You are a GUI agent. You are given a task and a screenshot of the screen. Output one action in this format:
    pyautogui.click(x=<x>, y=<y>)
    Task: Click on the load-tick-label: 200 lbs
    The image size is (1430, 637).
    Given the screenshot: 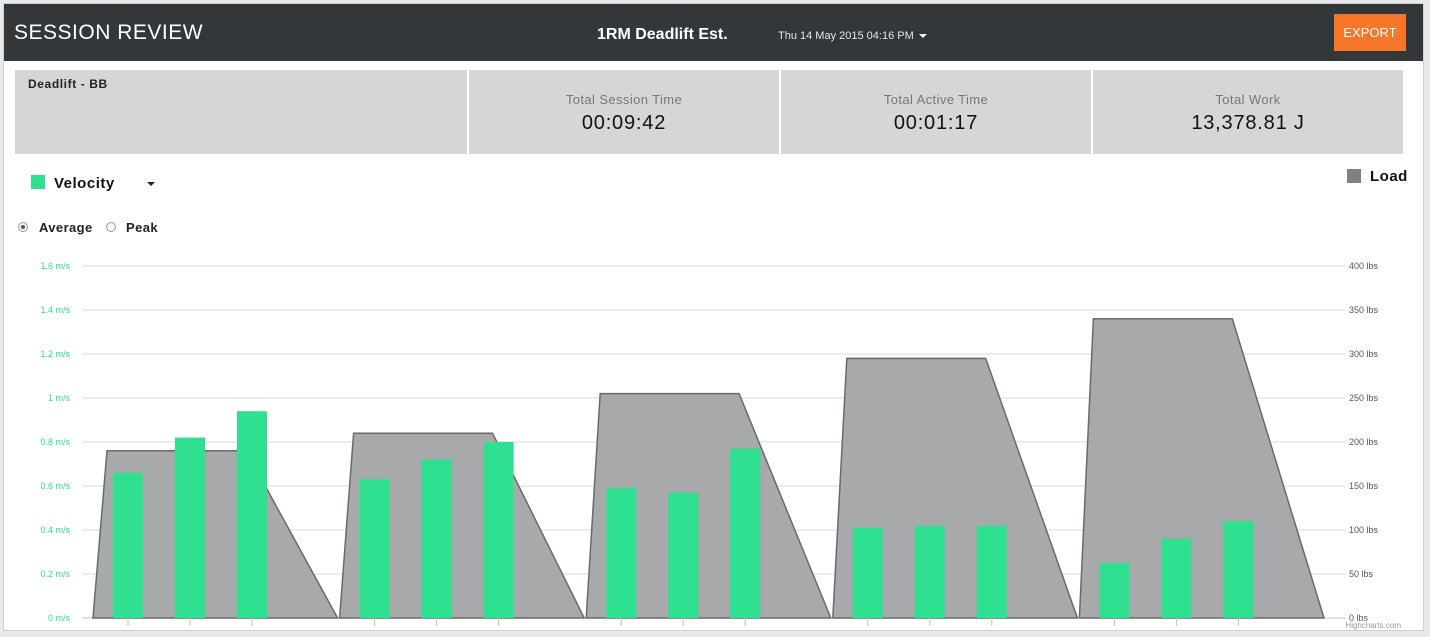 What is the action you would take?
    pyautogui.click(x=1364, y=442)
    